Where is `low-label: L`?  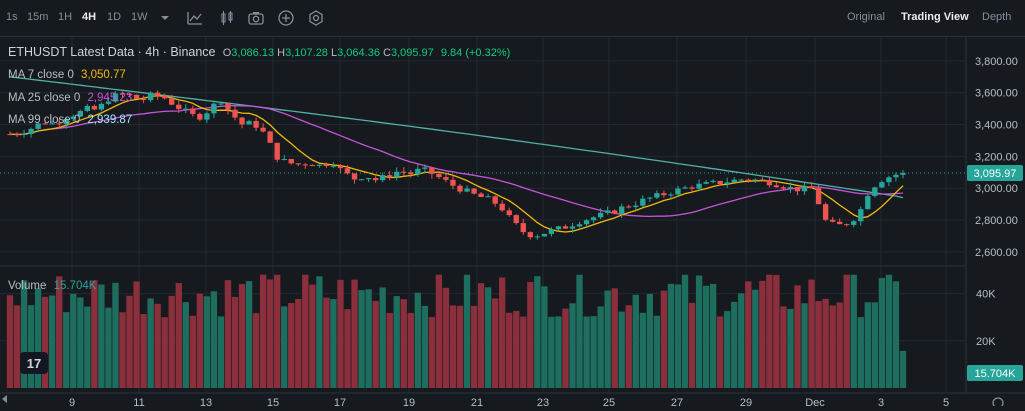 low-label: L is located at coordinates (334, 53).